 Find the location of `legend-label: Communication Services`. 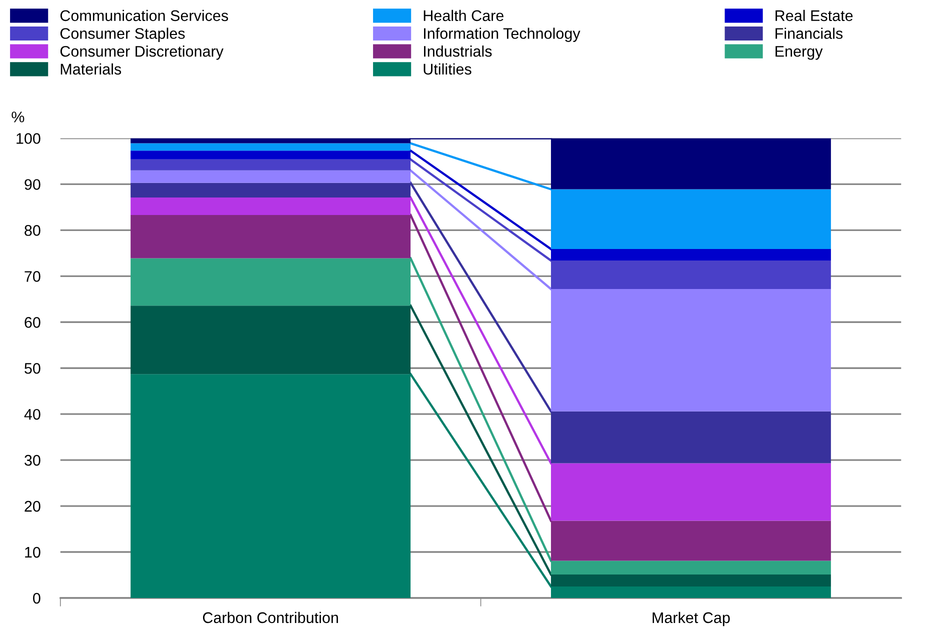

legend-label: Communication Services is located at coordinates (144, 16).